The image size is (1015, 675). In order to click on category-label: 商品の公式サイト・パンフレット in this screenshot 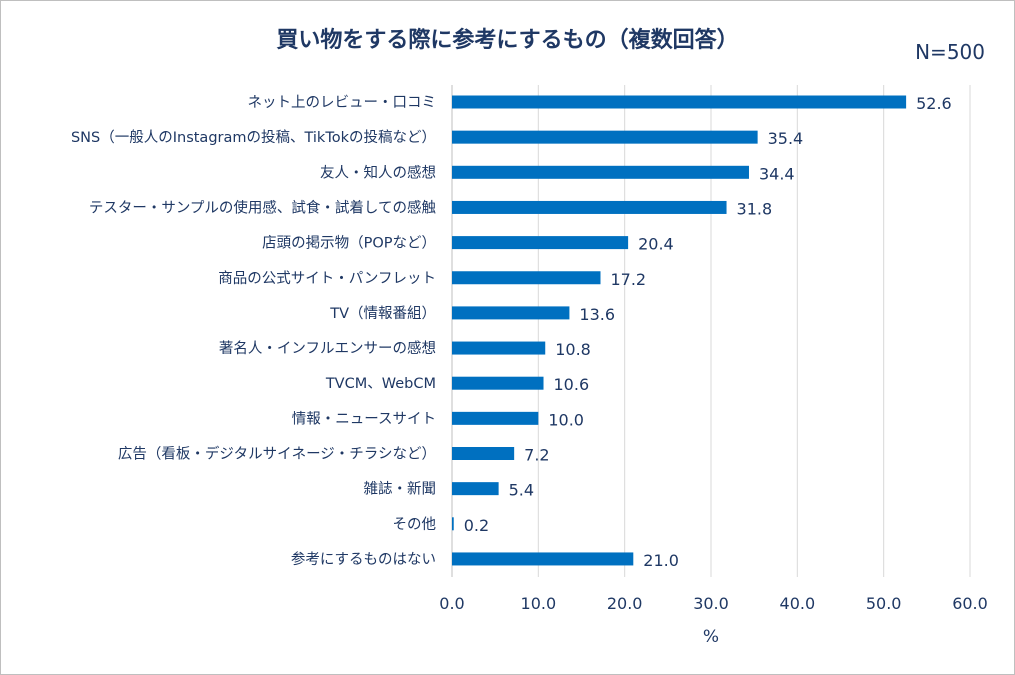, I will do `click(327, 278)`.